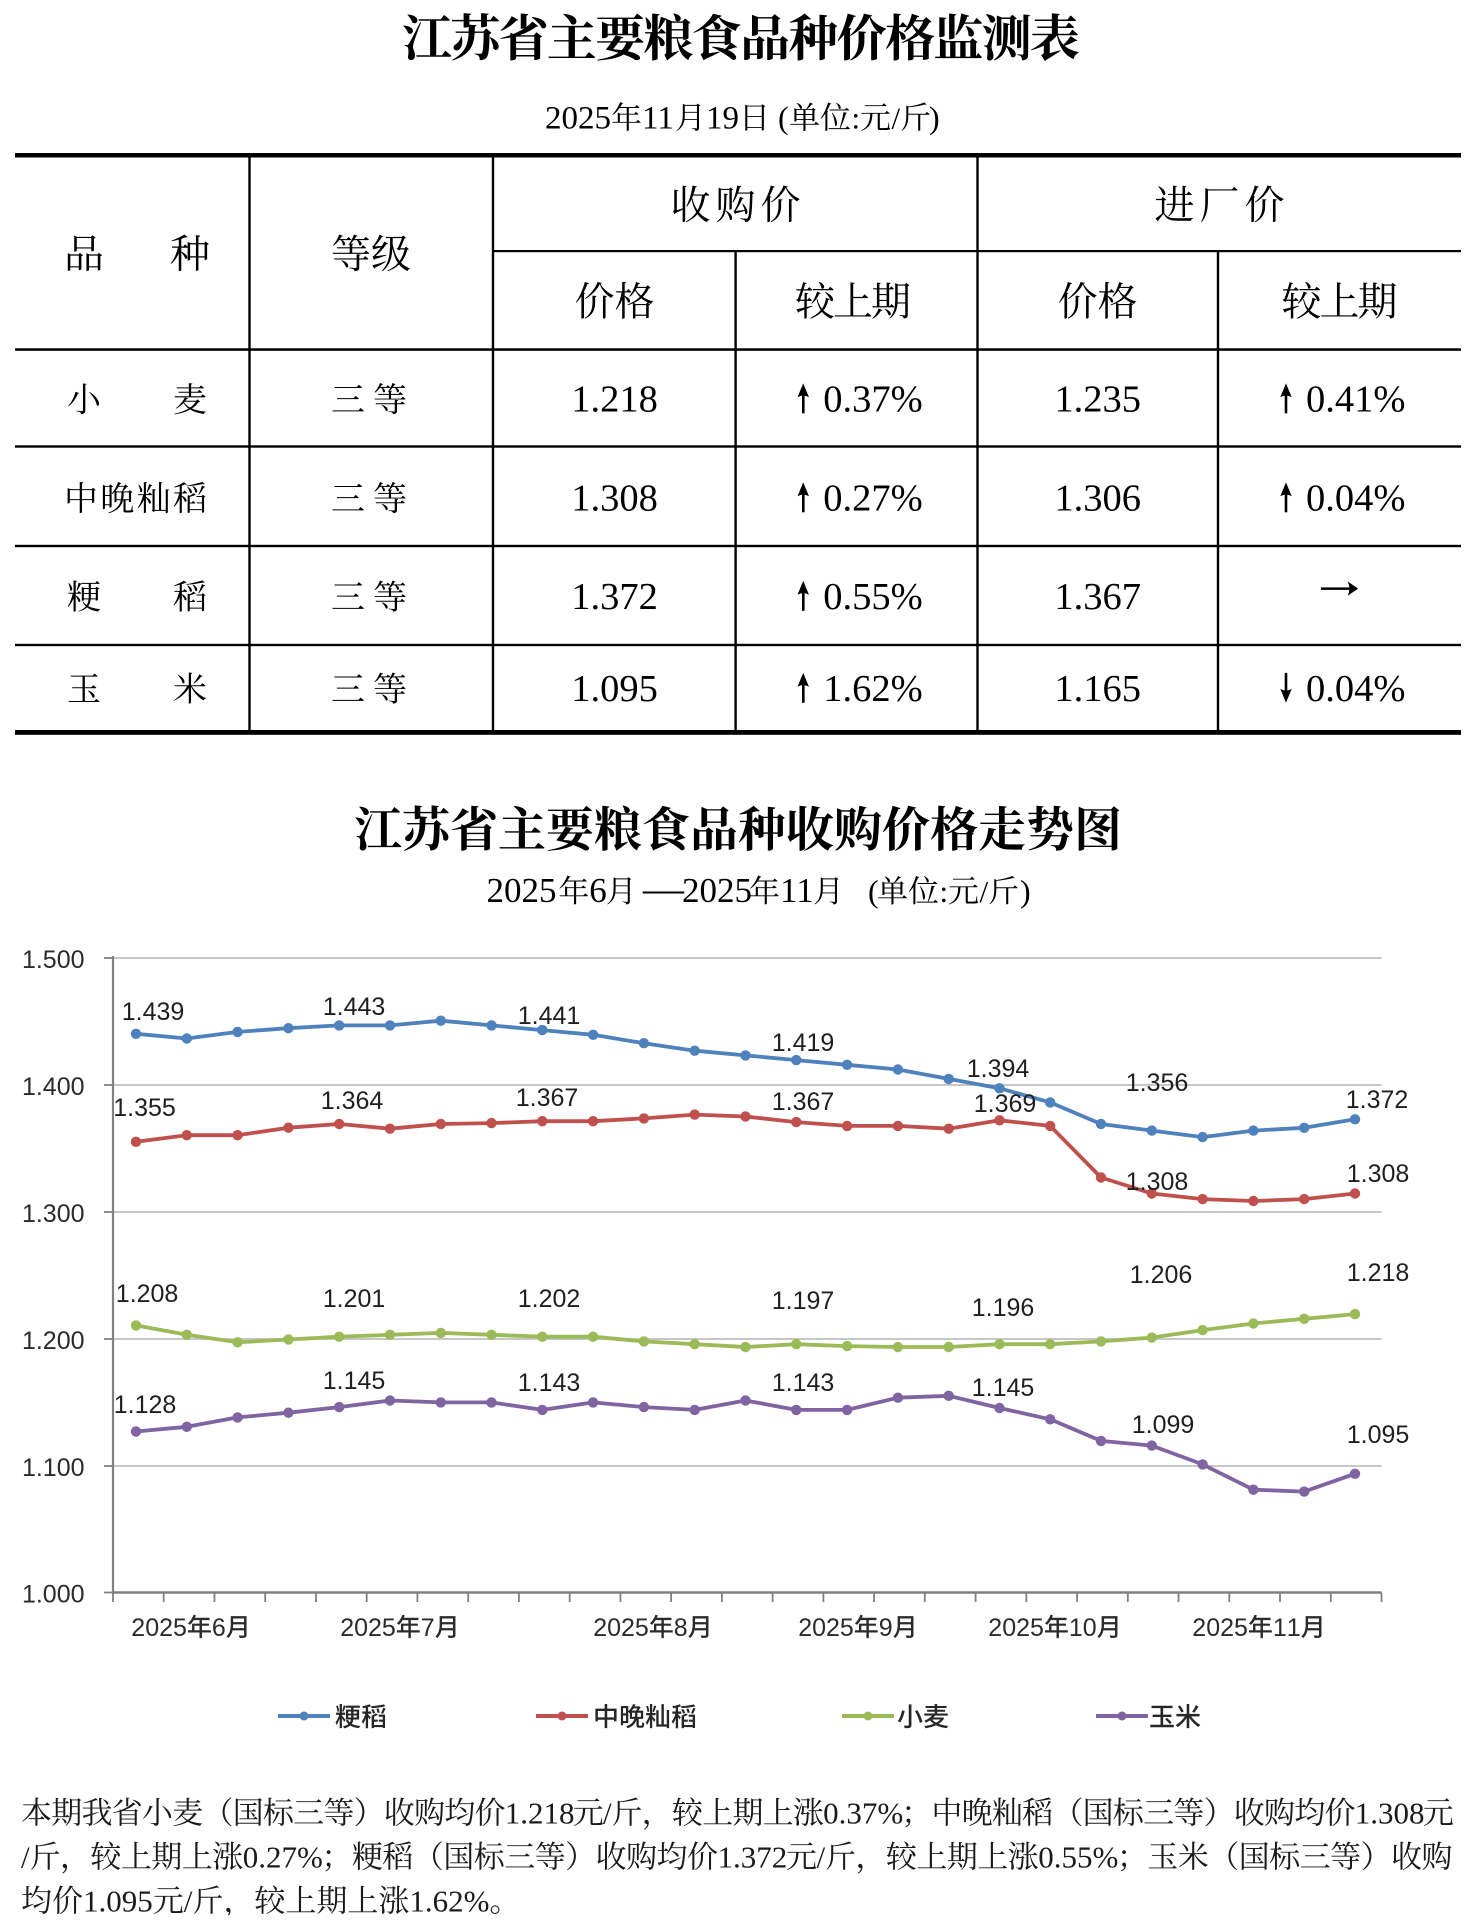 The height and width of the screenshot is (1920, 1476). Describe the element at coordinates (147, 1294) in the screenshot. I see `svg-text: 1.208` at that location.